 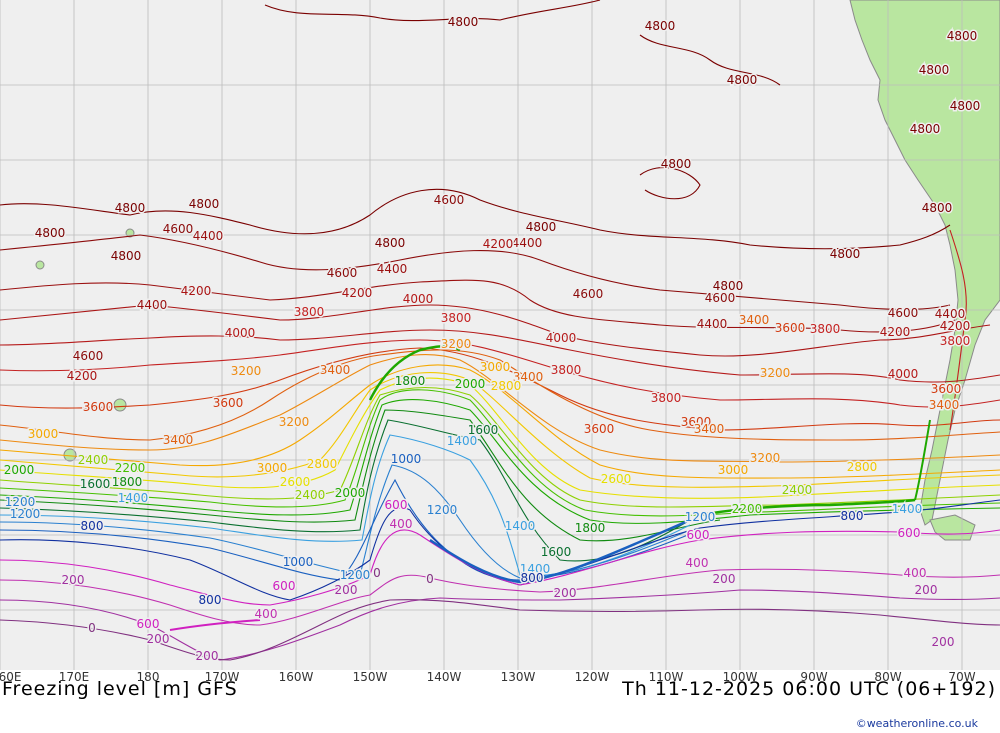 I want to click on map-title: Freezing level [m] GFS, so click(x=120, y=689).